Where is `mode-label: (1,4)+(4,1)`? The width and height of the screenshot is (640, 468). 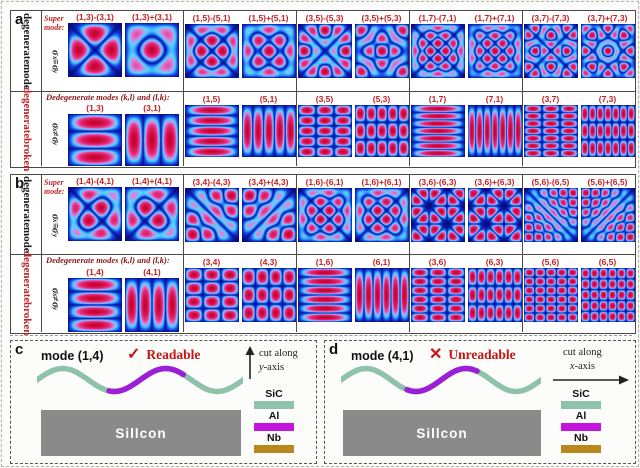 mode-label: (1,4)+(4,1) is located at coordinates (152, 181).